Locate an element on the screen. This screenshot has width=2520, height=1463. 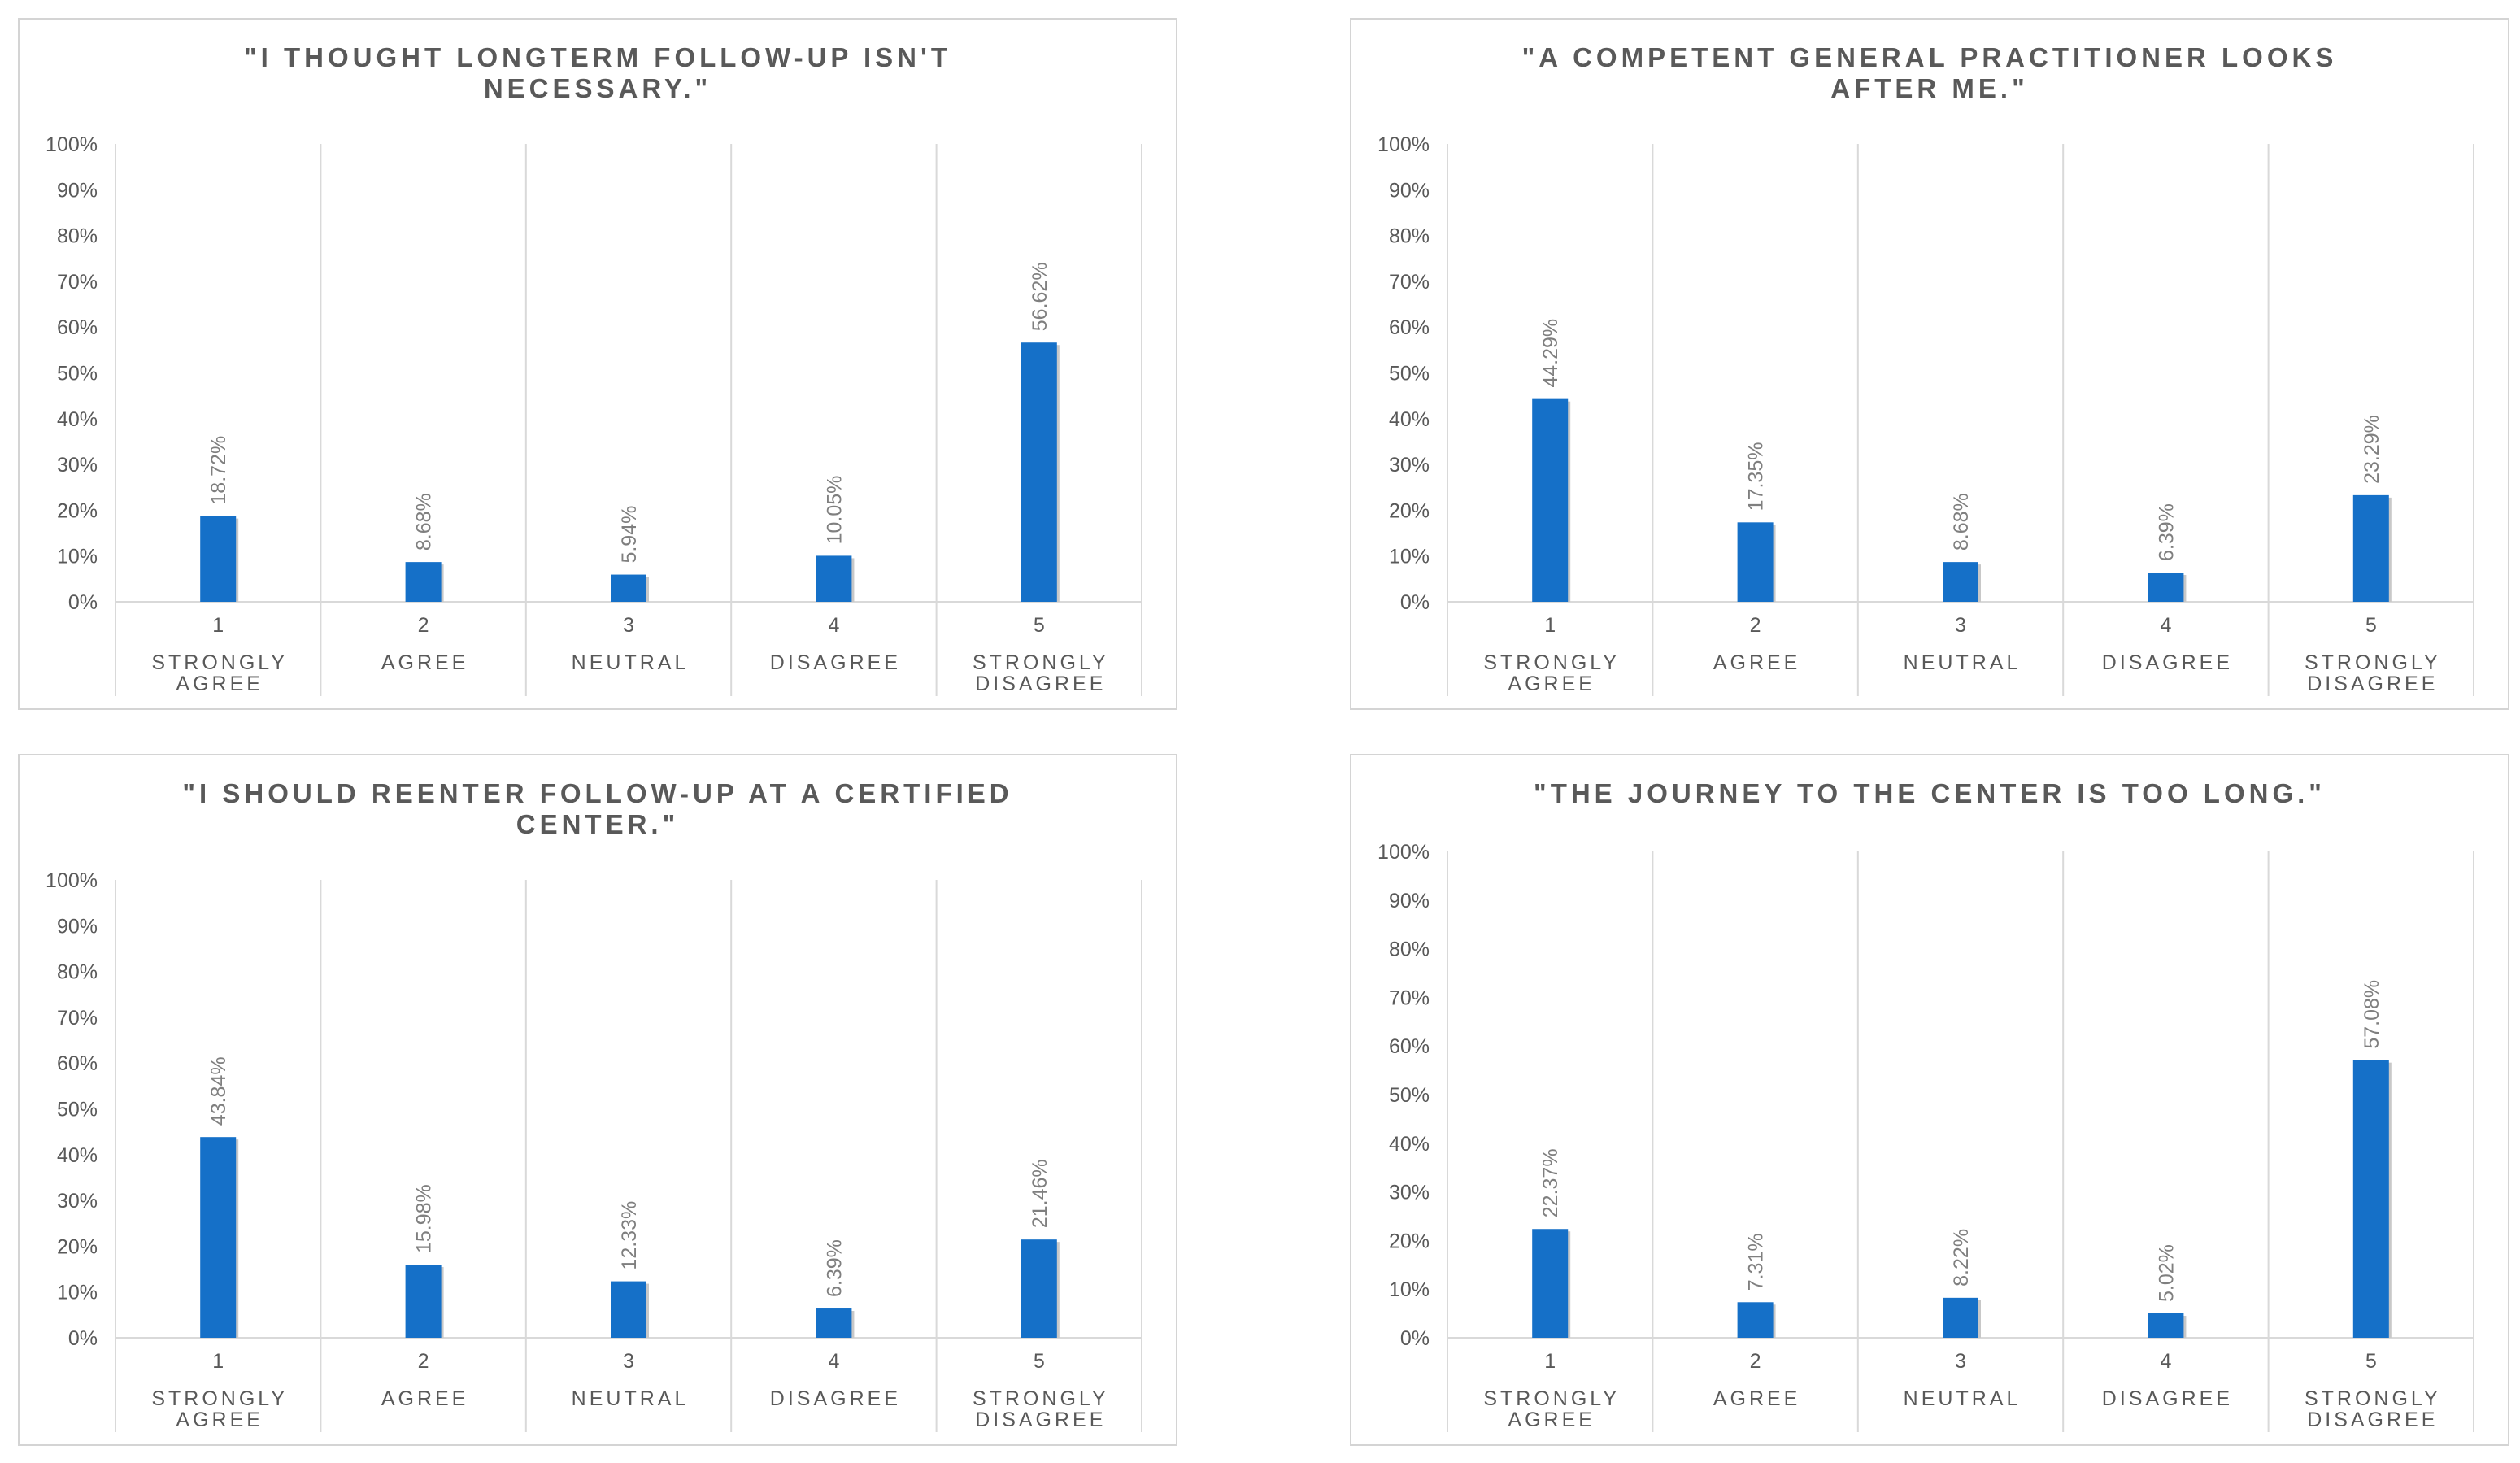
data-label: 21.46% is located at coordinates (1040, 1193).